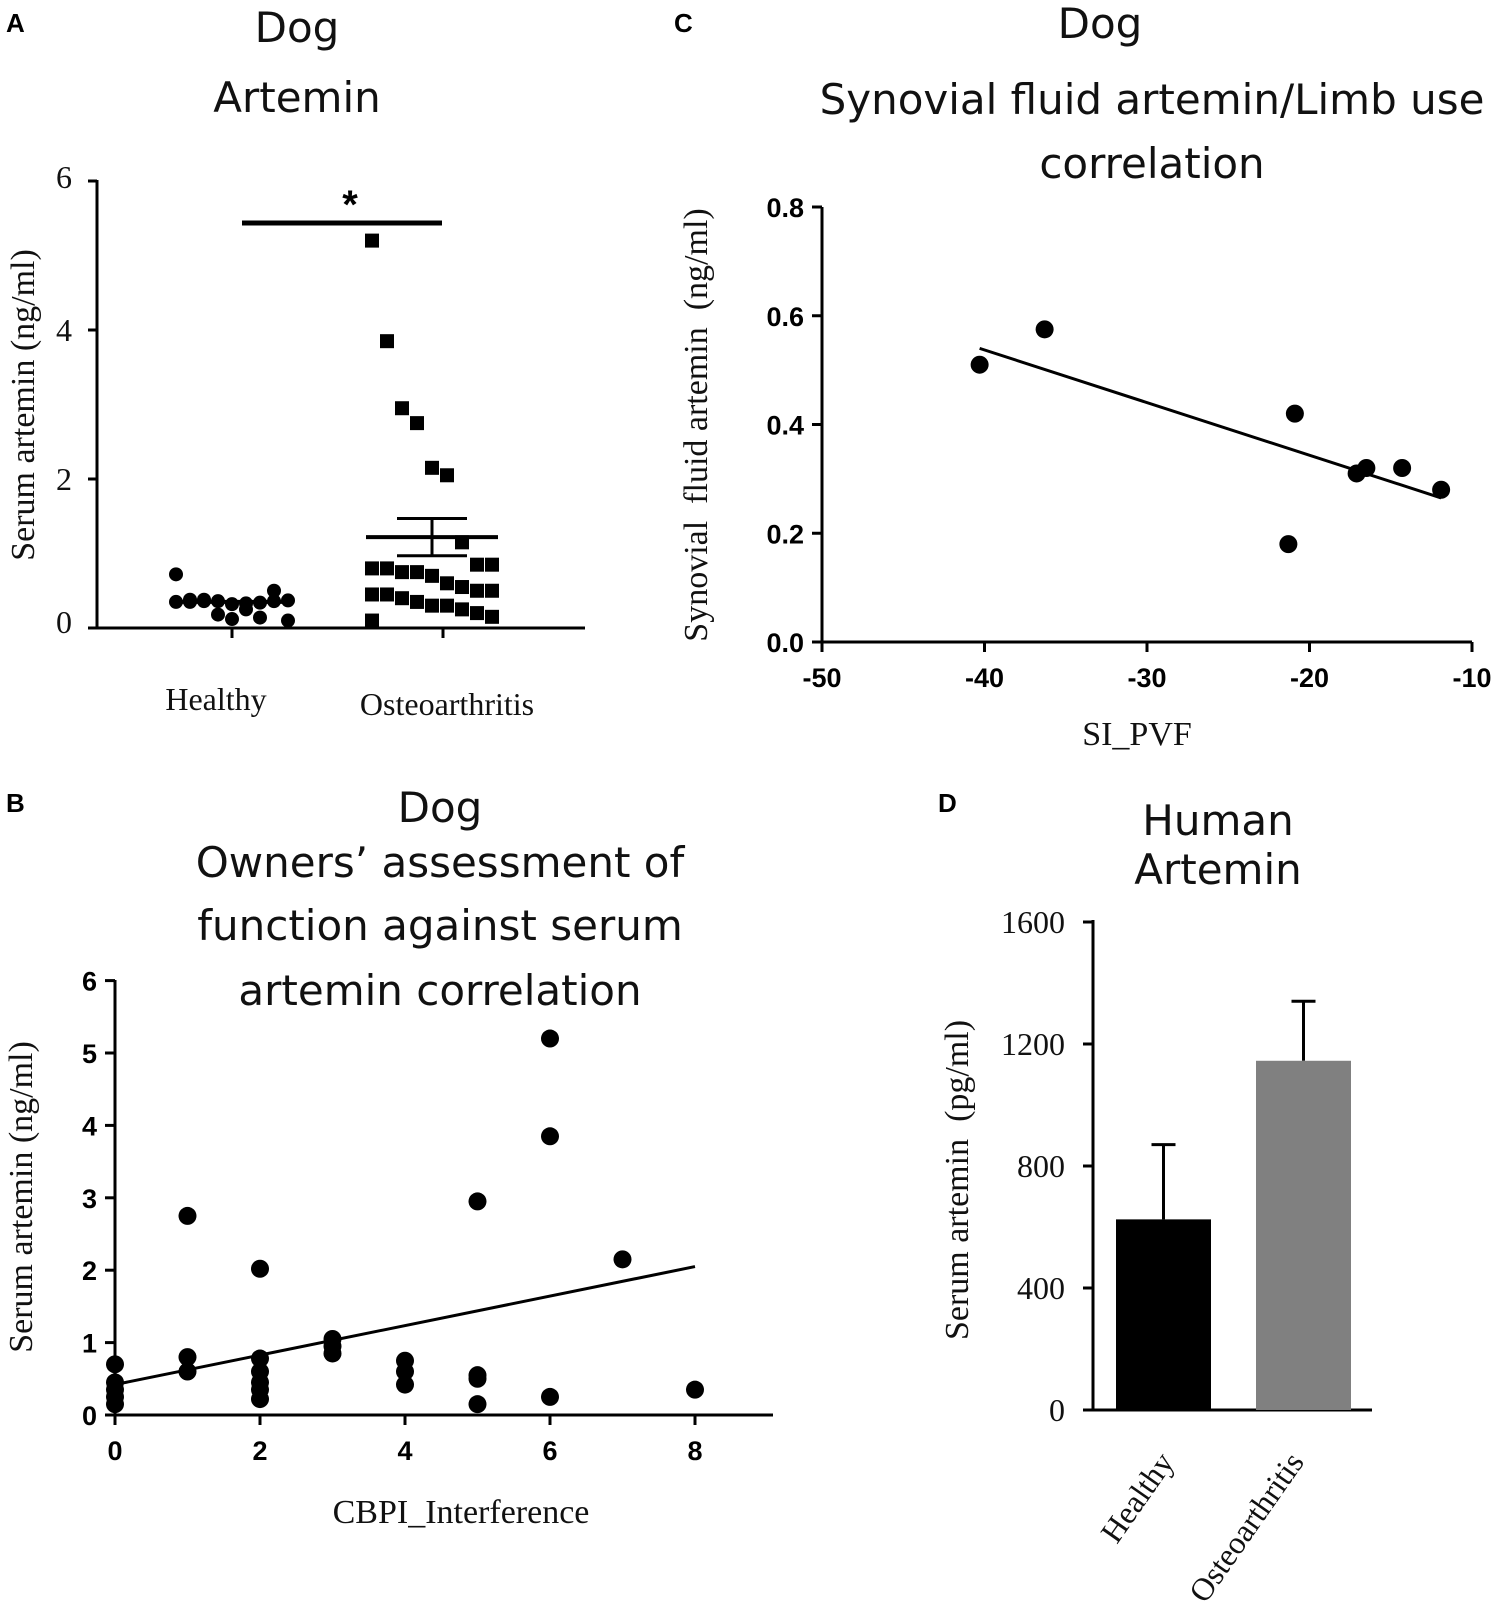 The height and width of the screenshot is (1620, 1500). What do you see at coordinates (694, 1451) in the screenshot?
I see `panel-b-x-tick-label: 8` at bounding box center [694, 1451].